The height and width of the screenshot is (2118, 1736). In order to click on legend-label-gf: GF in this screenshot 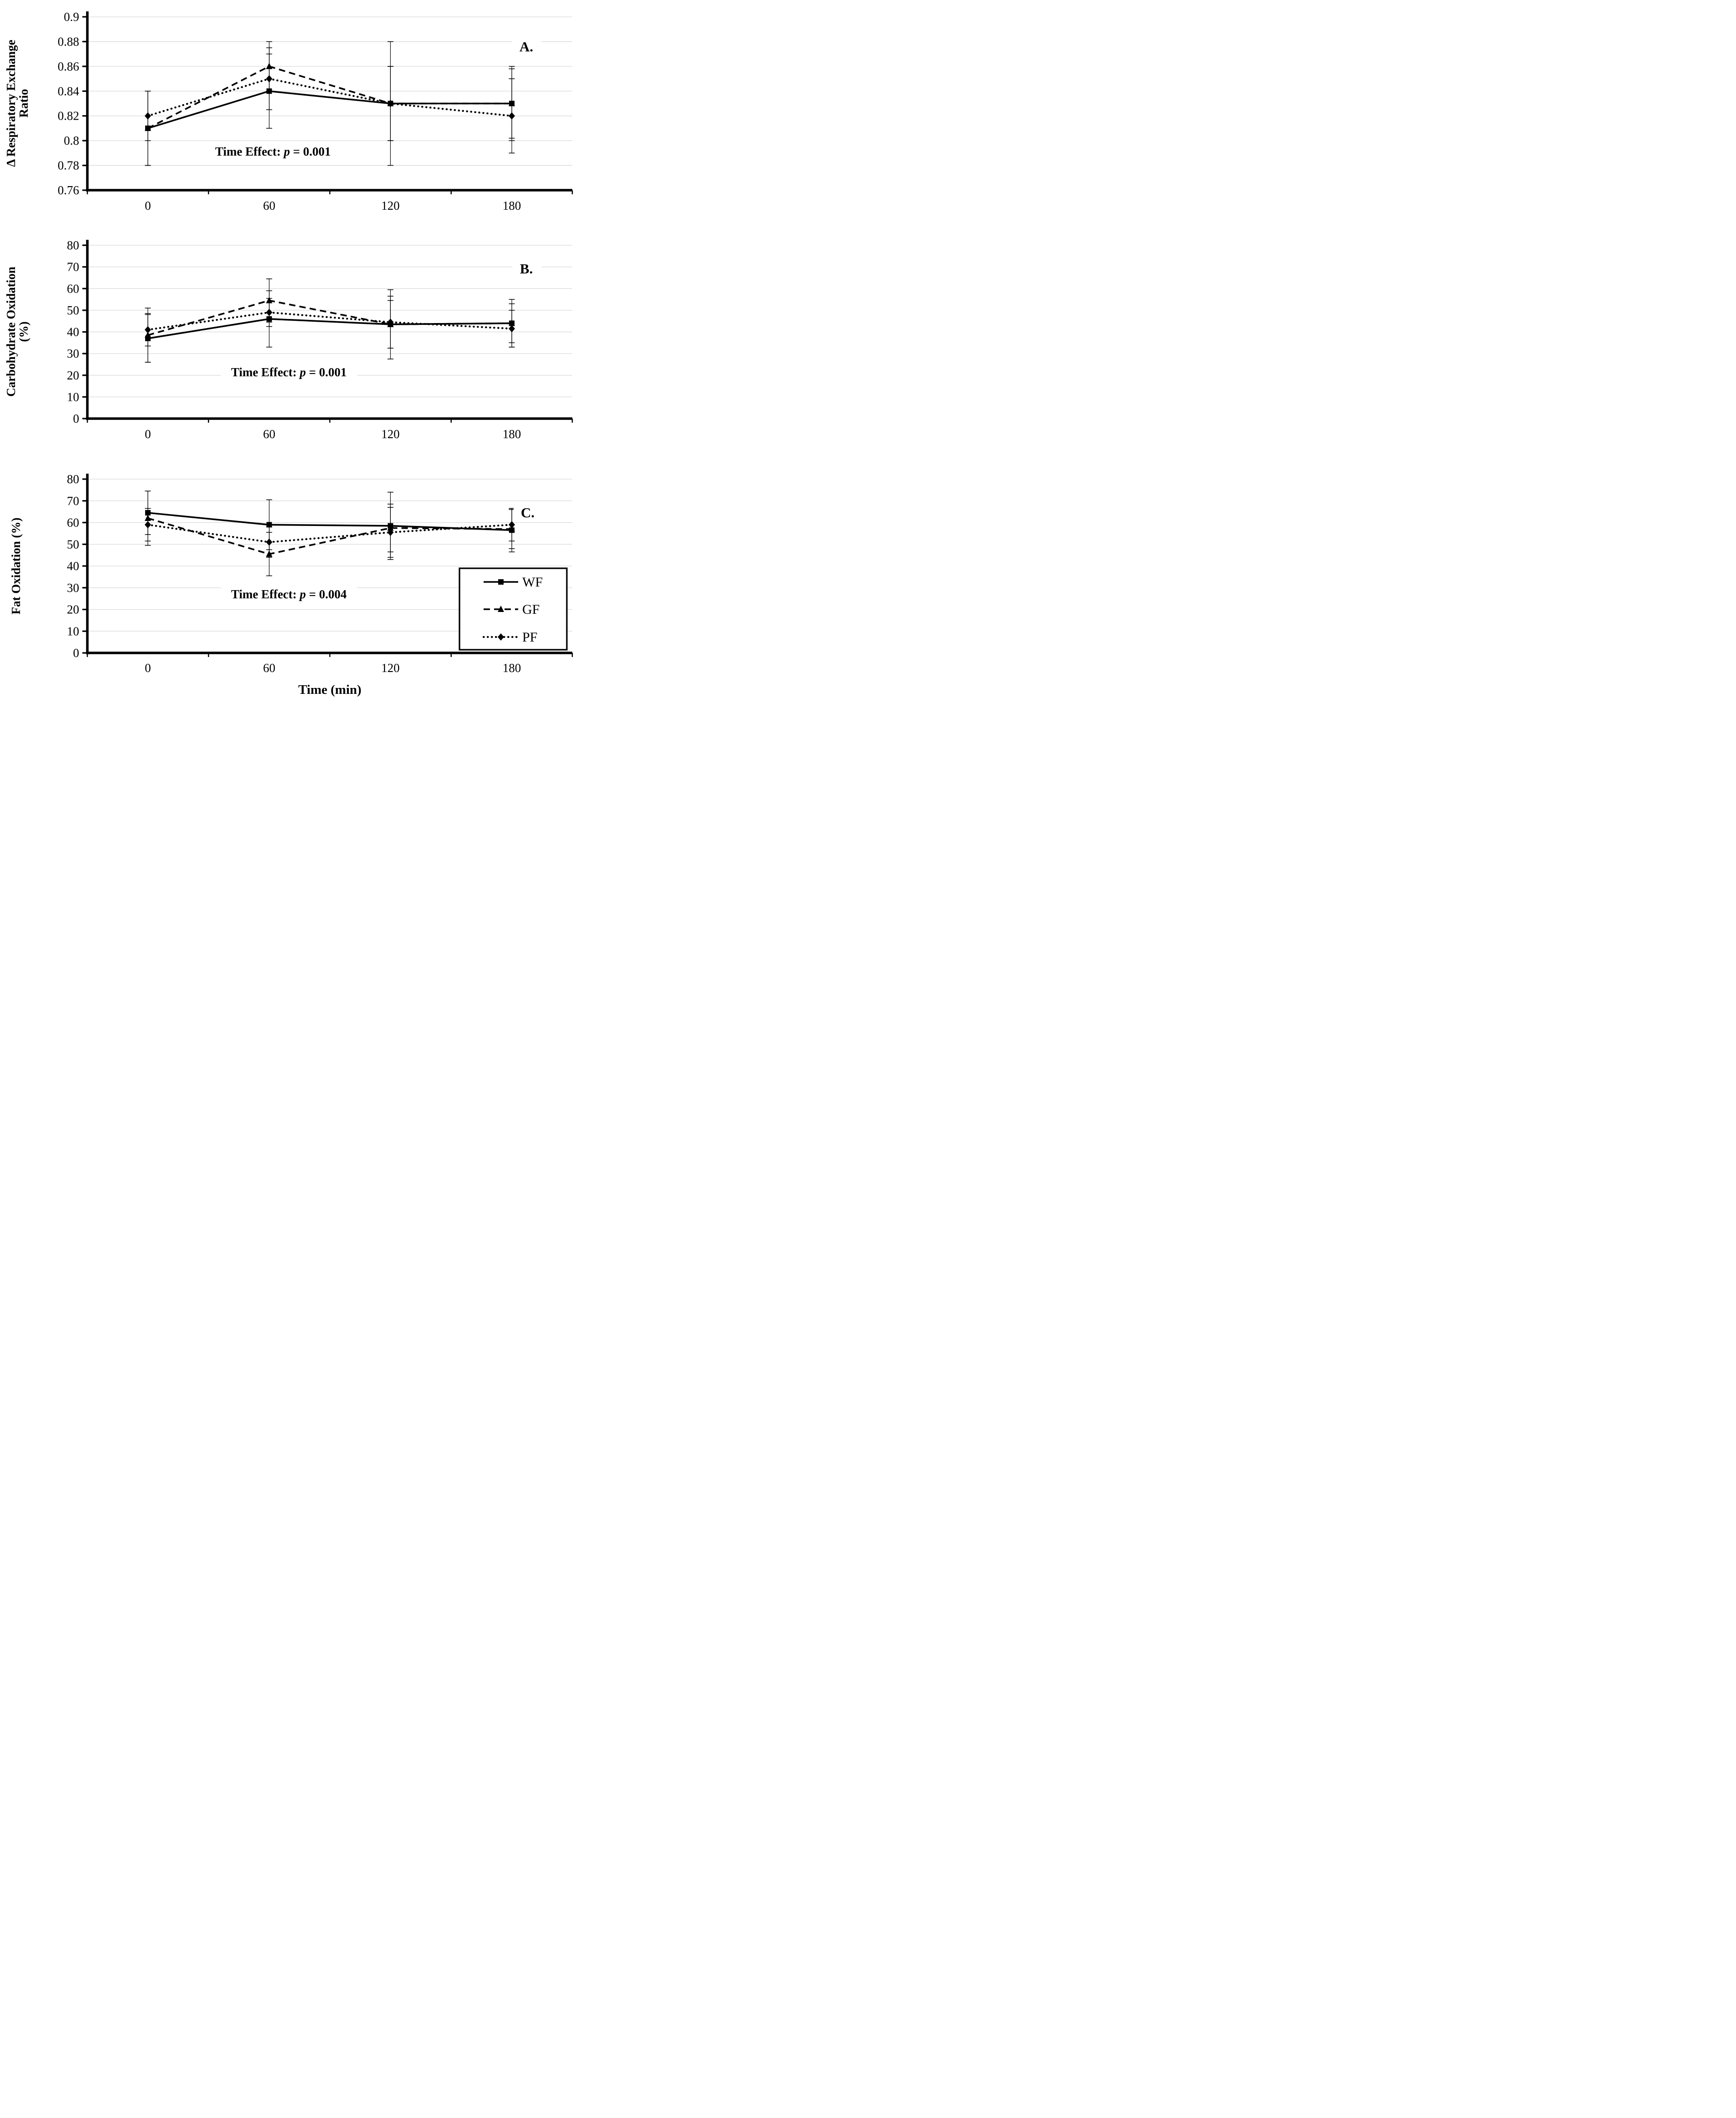, I will do `click(531, 609)`.